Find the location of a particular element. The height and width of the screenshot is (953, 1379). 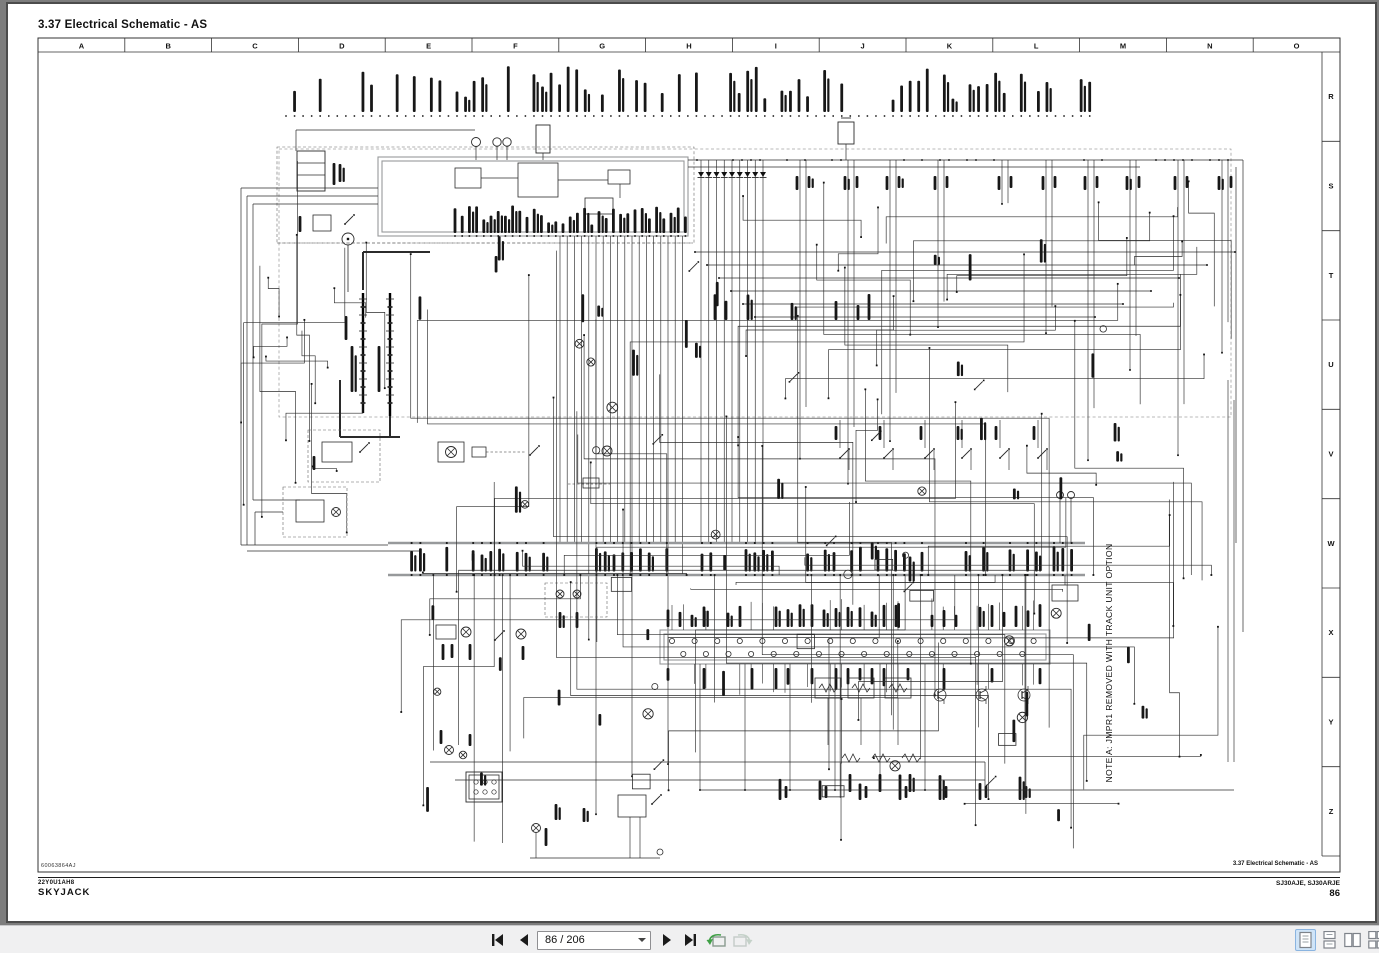

page-number-field is located at coordinates (594, 939).